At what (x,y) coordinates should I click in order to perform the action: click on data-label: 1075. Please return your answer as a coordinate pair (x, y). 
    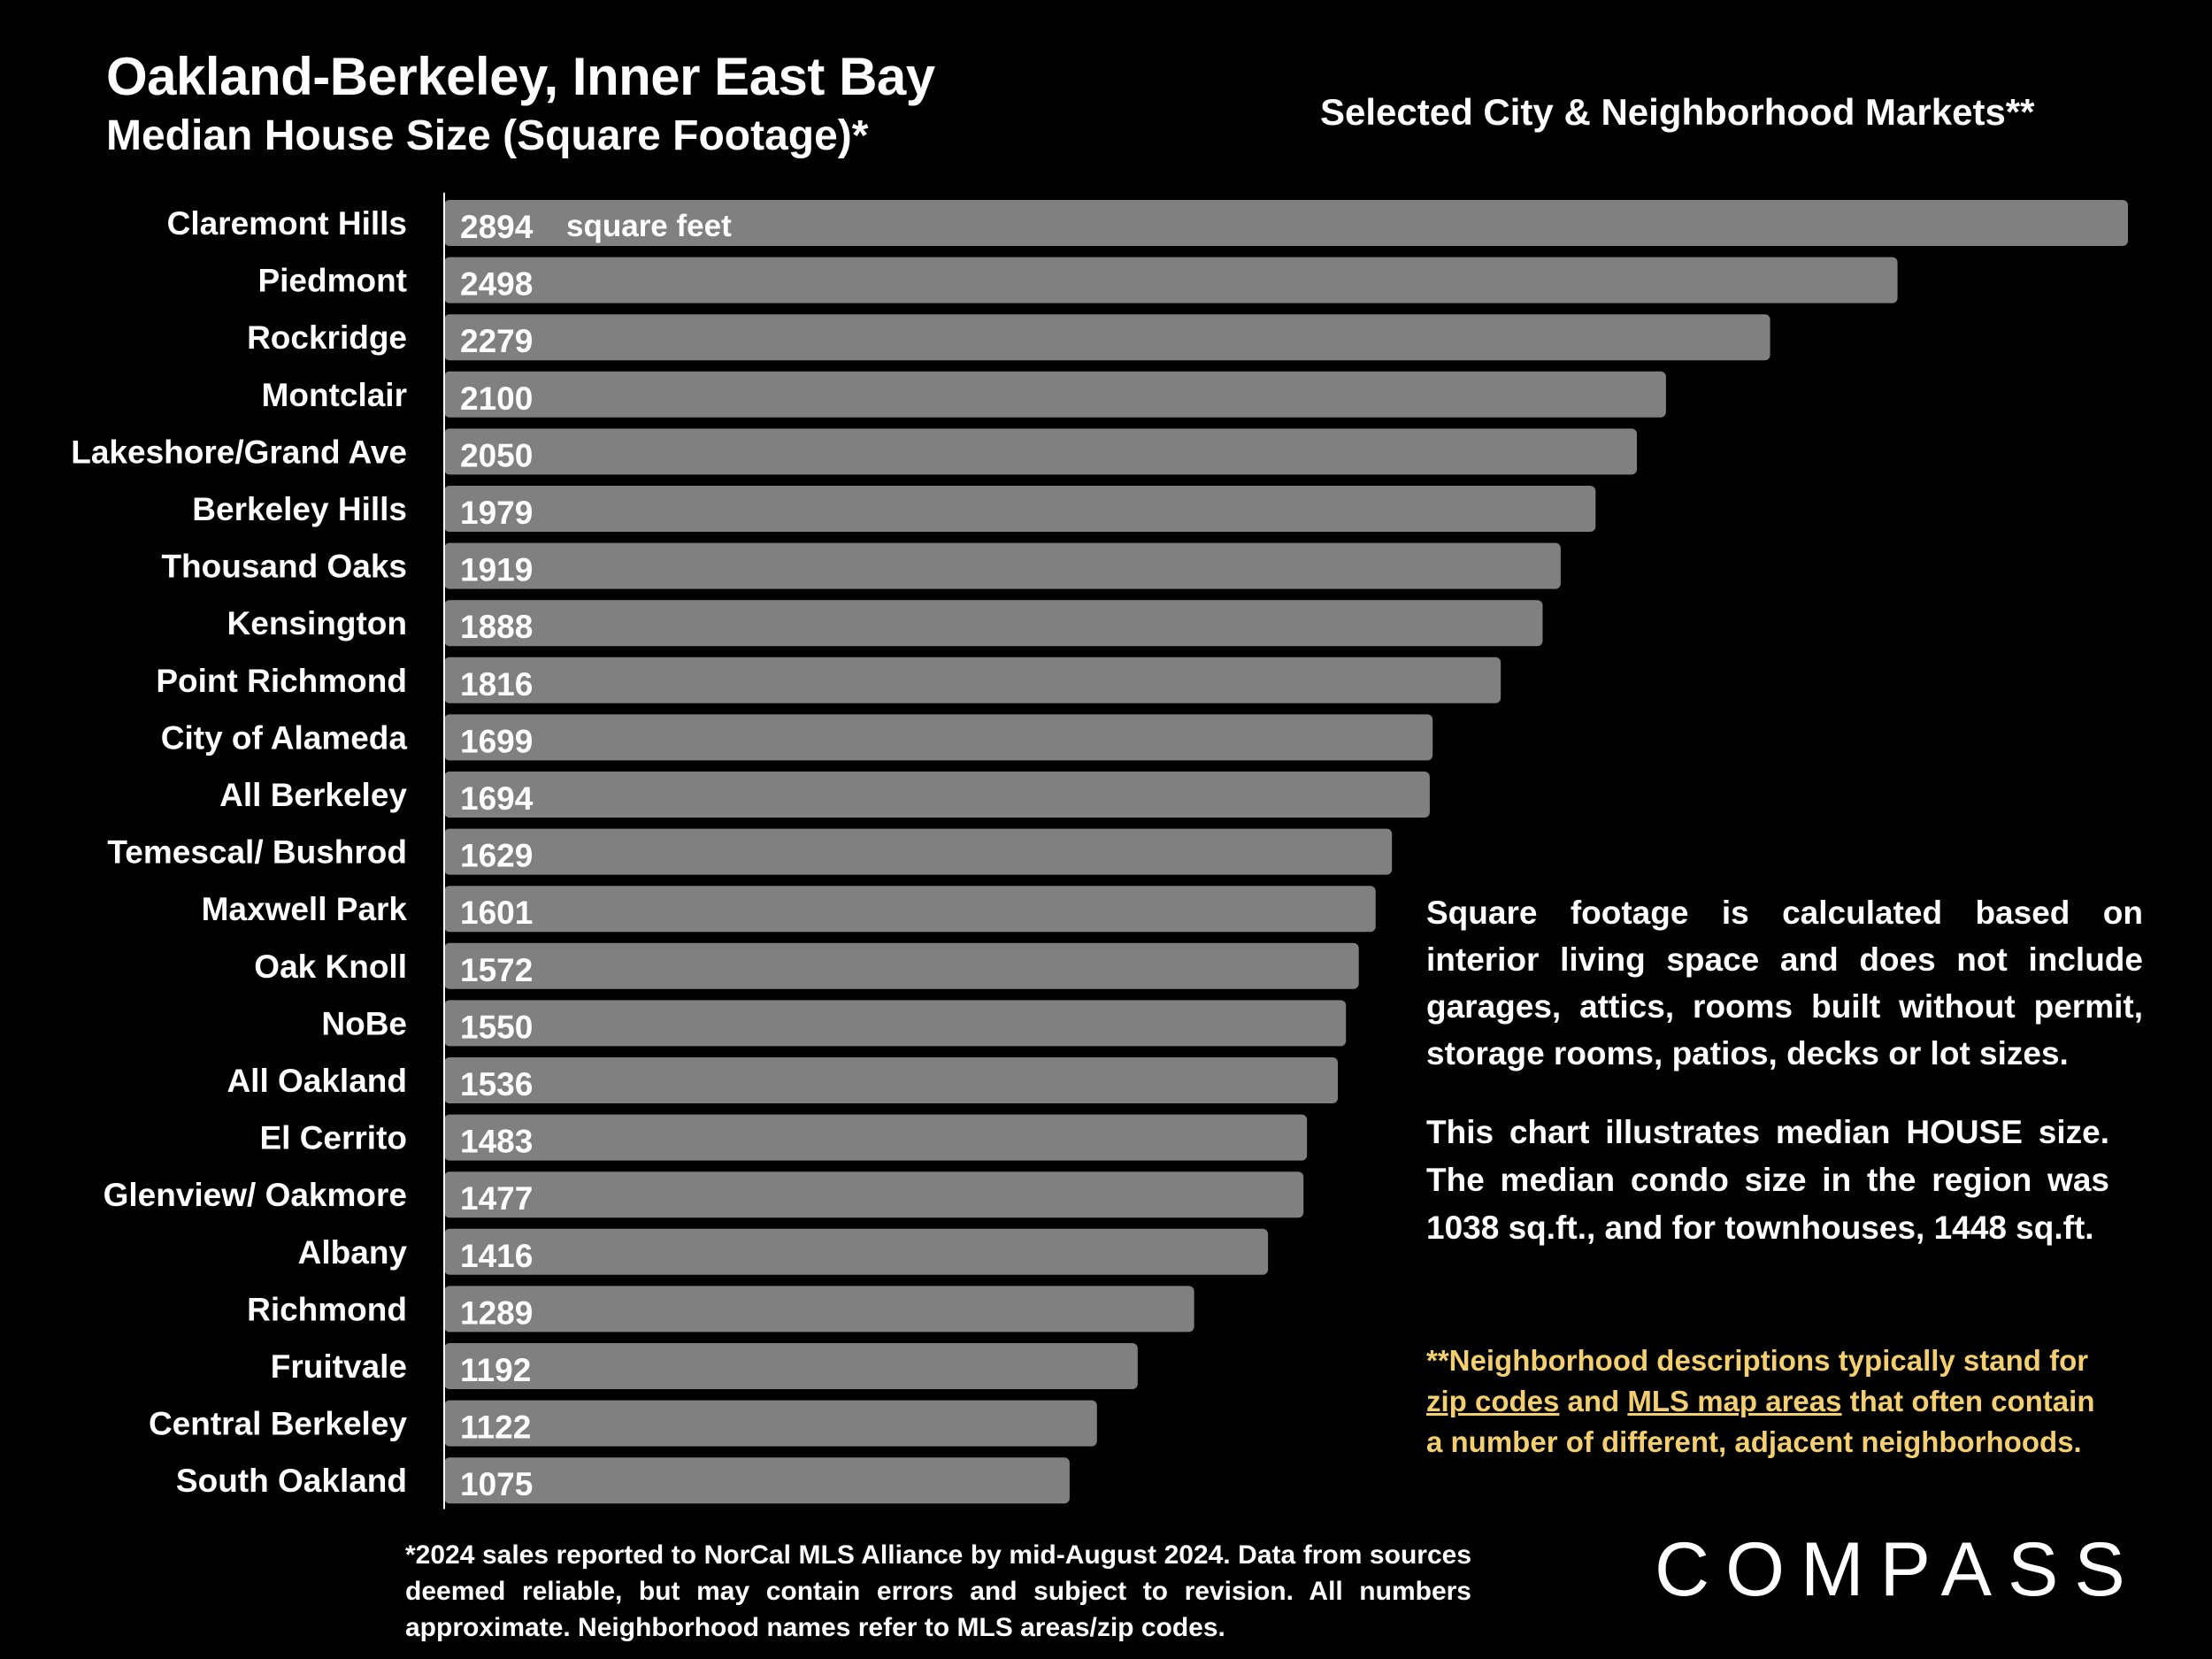
    Looking at the image, I should click on (497, 1484).